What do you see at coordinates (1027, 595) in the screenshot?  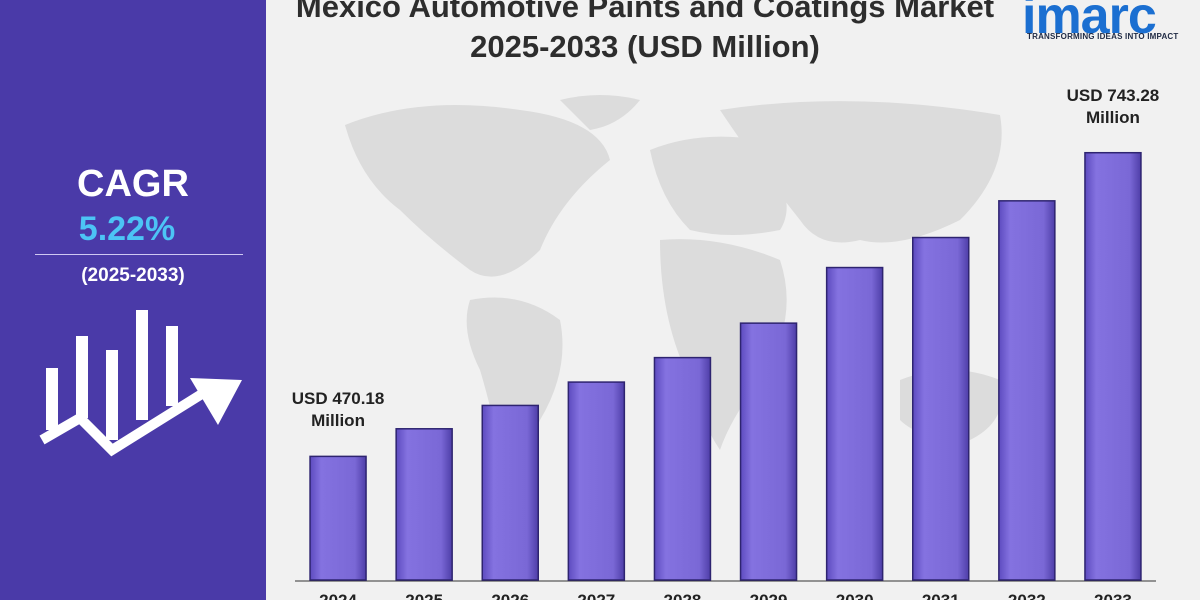 I see `x-tick-label: 2032` at bounding box center [1027, 595].